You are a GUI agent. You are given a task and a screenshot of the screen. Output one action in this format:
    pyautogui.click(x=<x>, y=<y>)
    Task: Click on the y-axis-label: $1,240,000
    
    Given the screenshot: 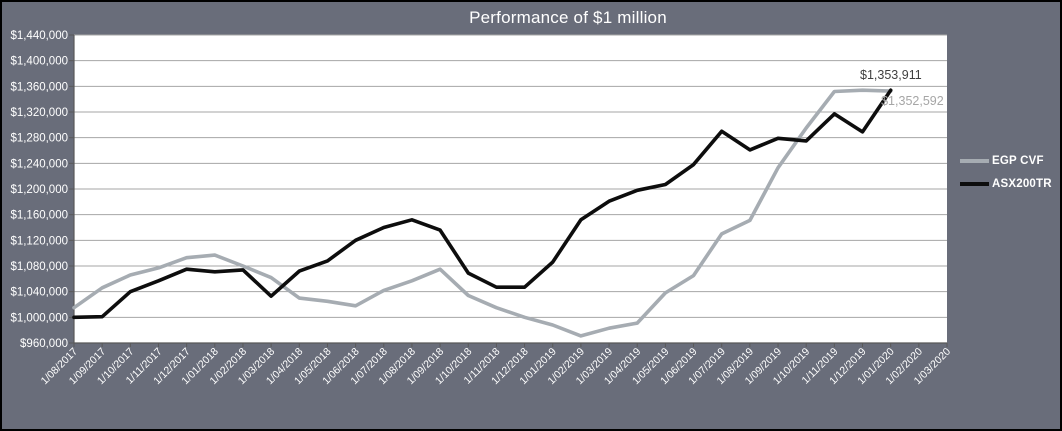 What is the action you would take?
    pyautogui.click(x=39, y=164)
    